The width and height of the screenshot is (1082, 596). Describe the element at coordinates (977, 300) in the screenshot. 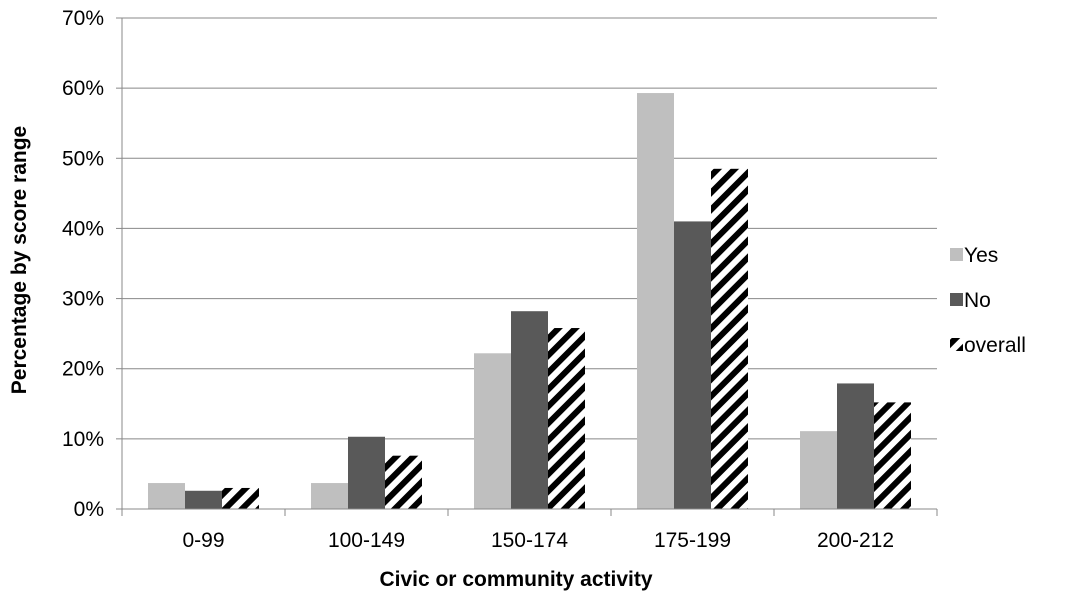

I see `legend-label: No` at that location.